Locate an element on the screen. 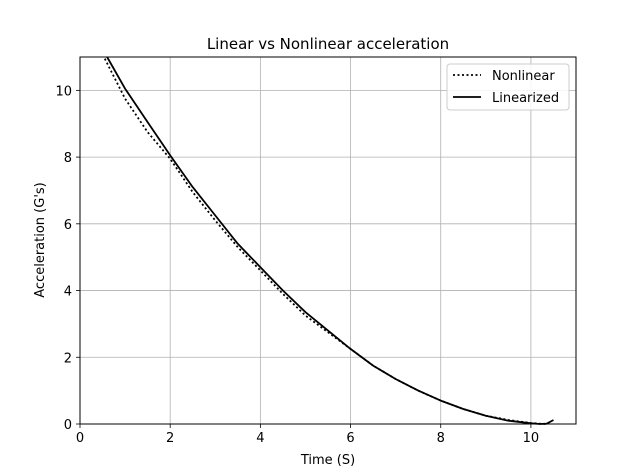 The image size is (640, 476). x-tick-label: 6 is located at coordinates (350, 438).